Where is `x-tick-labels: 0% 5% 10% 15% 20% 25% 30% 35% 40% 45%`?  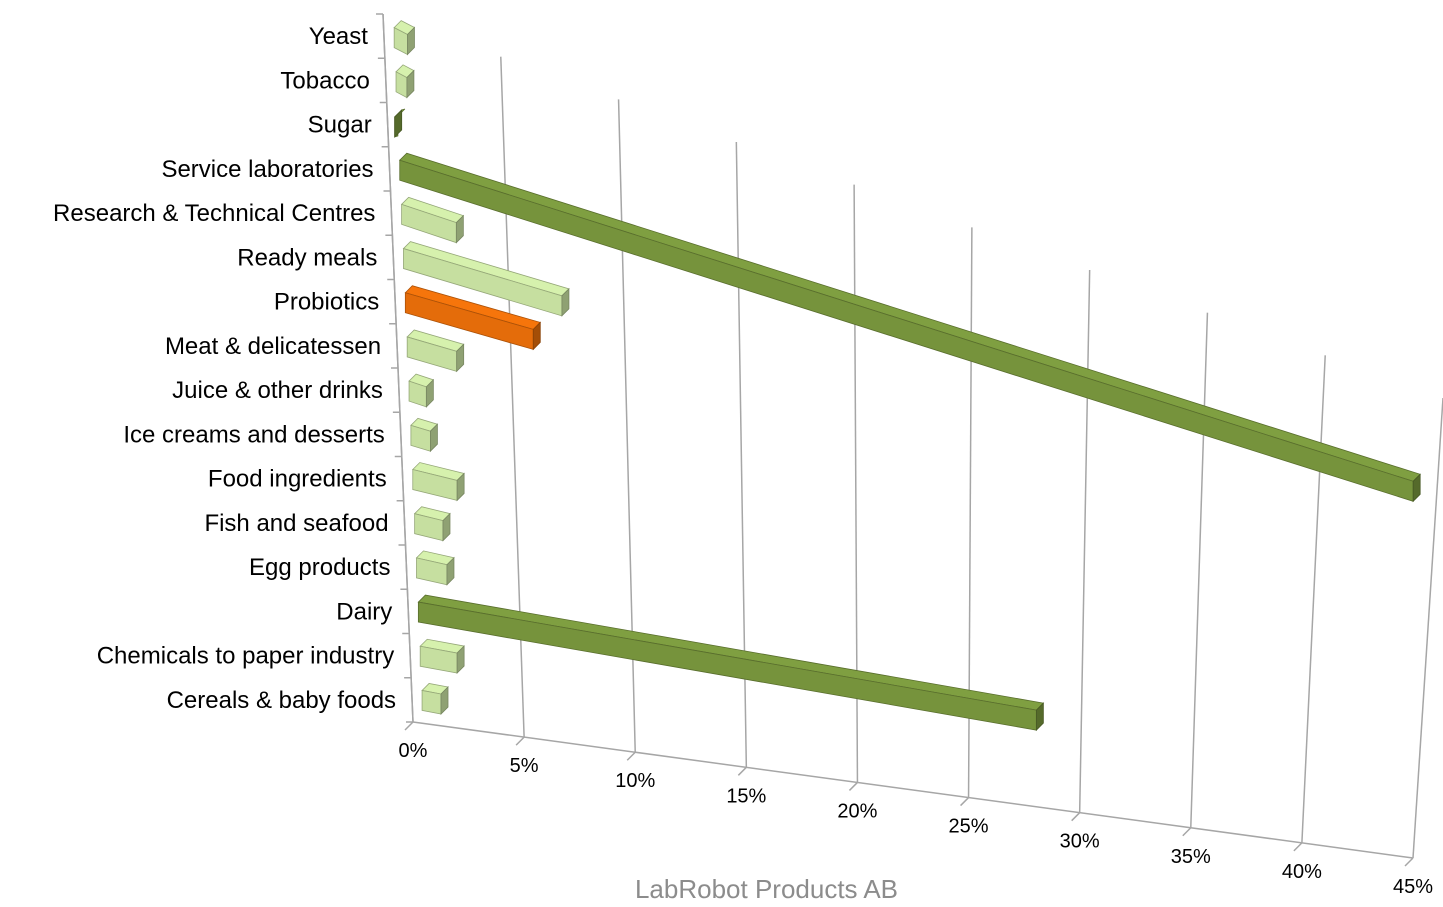
x-tick-labels: 0% 5% 10% 15% 20% 25% 30% 35% 40% 45% is located at coordinates (916, 819).